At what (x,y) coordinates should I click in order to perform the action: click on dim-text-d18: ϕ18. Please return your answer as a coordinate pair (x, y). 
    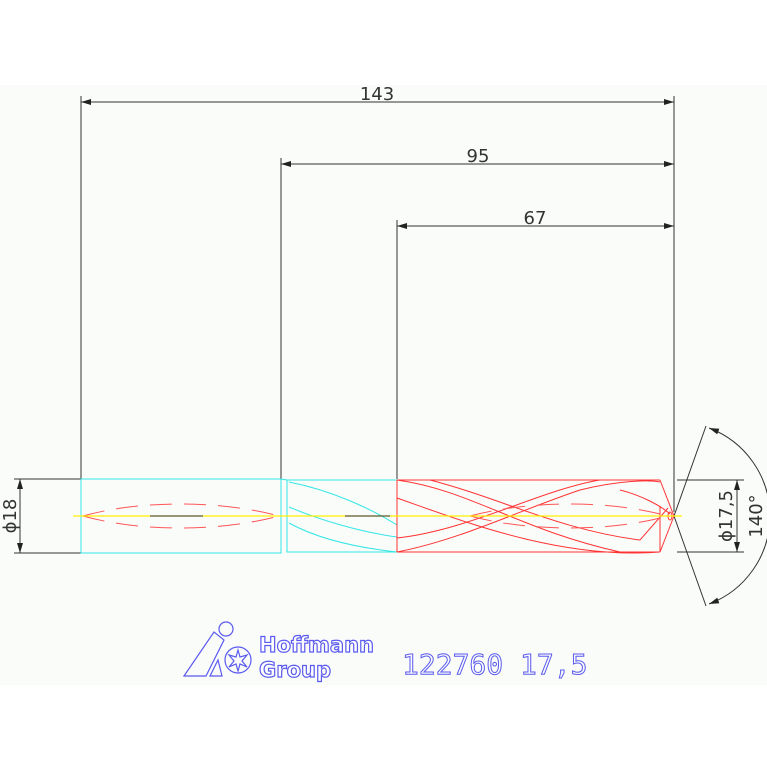
    Looking at the image, I should click on (10, 516).